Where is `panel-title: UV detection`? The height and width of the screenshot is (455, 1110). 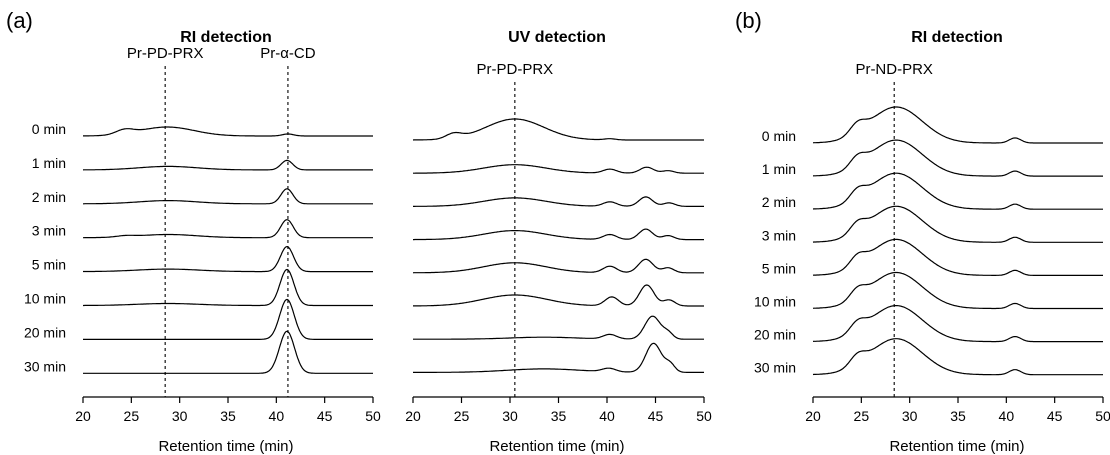
panel-title: UV detection is located at coordinates (557, 37).